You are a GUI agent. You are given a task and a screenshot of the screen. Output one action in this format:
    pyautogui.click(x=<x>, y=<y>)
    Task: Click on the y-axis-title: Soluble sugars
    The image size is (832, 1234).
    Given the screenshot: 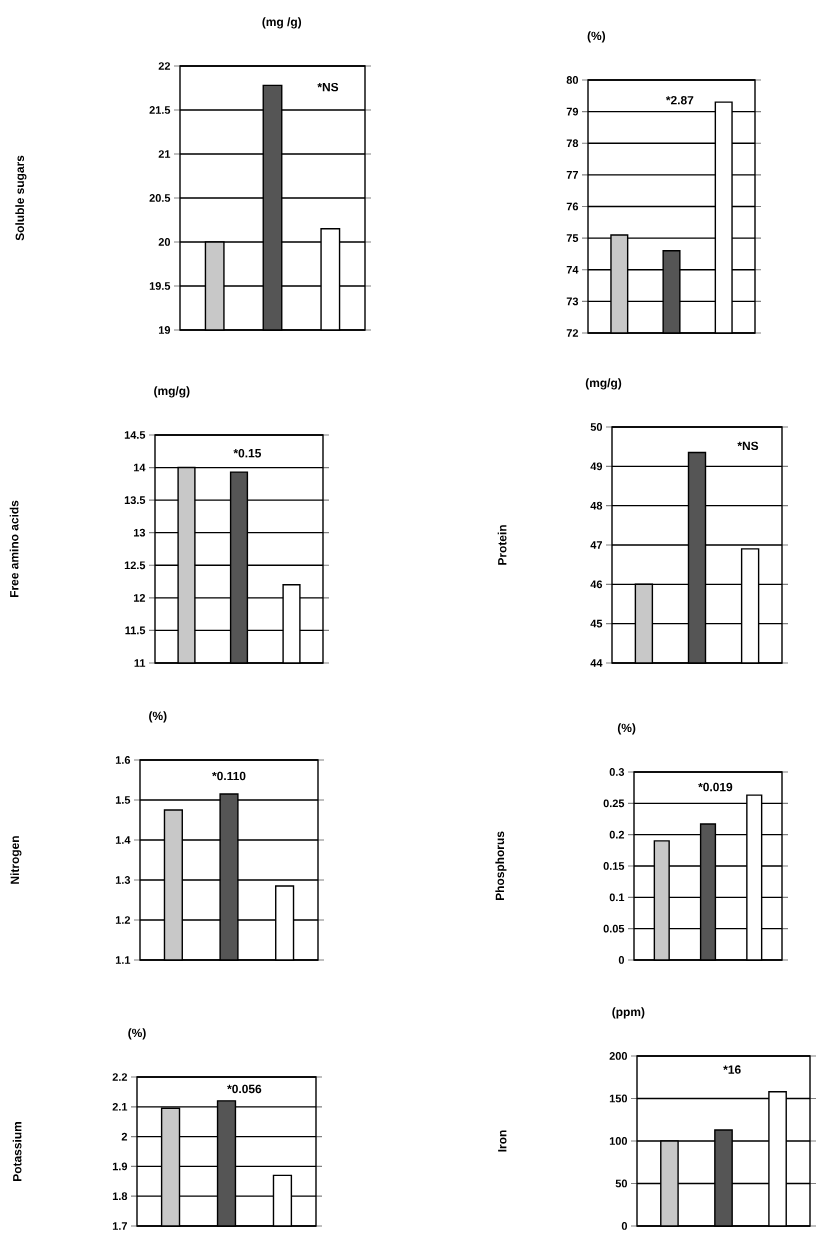 What is the action you would take?
    pyautogui.click(x=21, y=198)
    